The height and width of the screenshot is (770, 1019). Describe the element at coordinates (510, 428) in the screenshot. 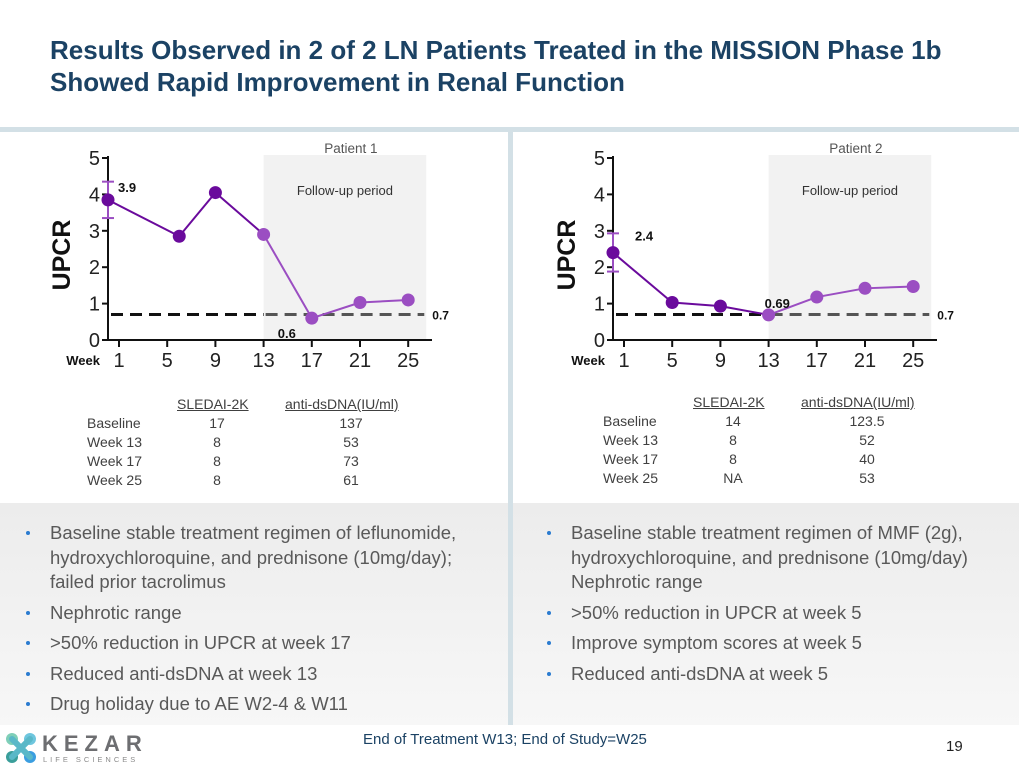

I see `column-divider` at that location.